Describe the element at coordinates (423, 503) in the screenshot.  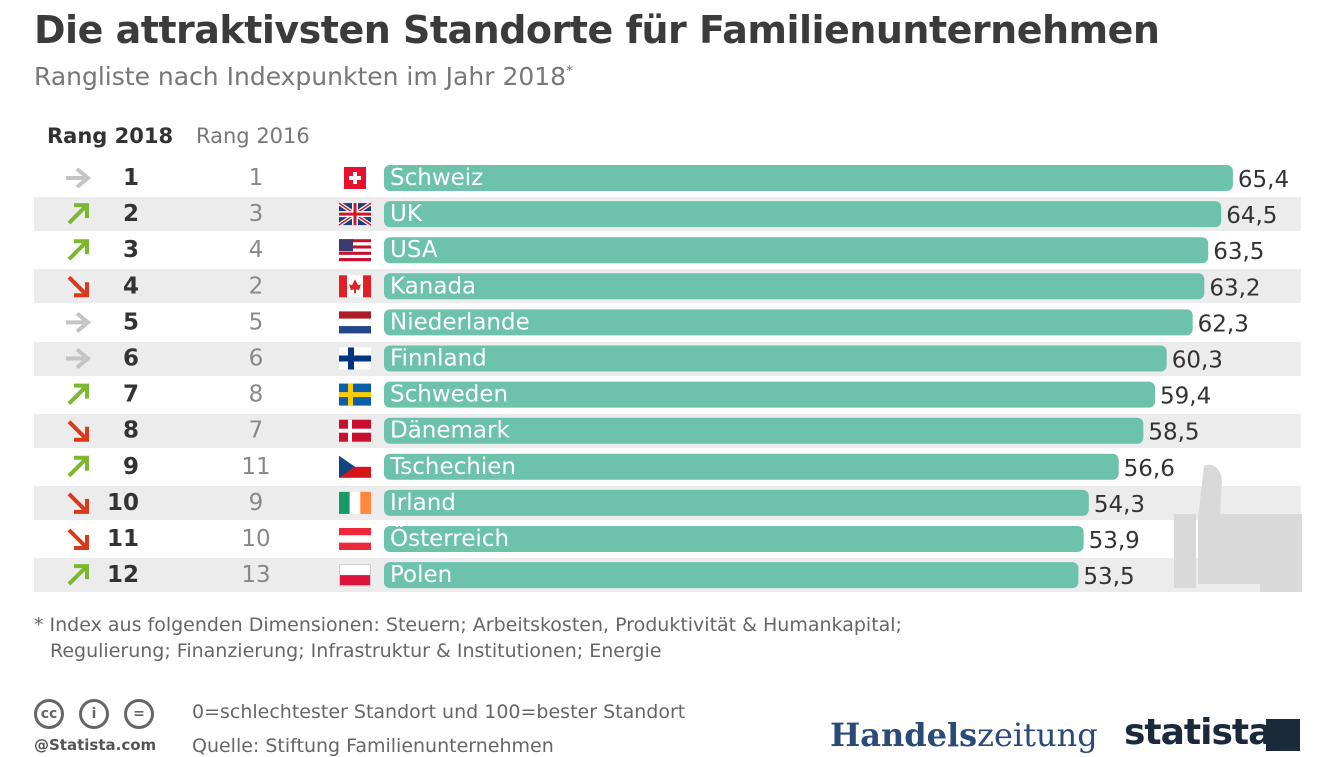
I see `bar-category-label: Irland` at that location.